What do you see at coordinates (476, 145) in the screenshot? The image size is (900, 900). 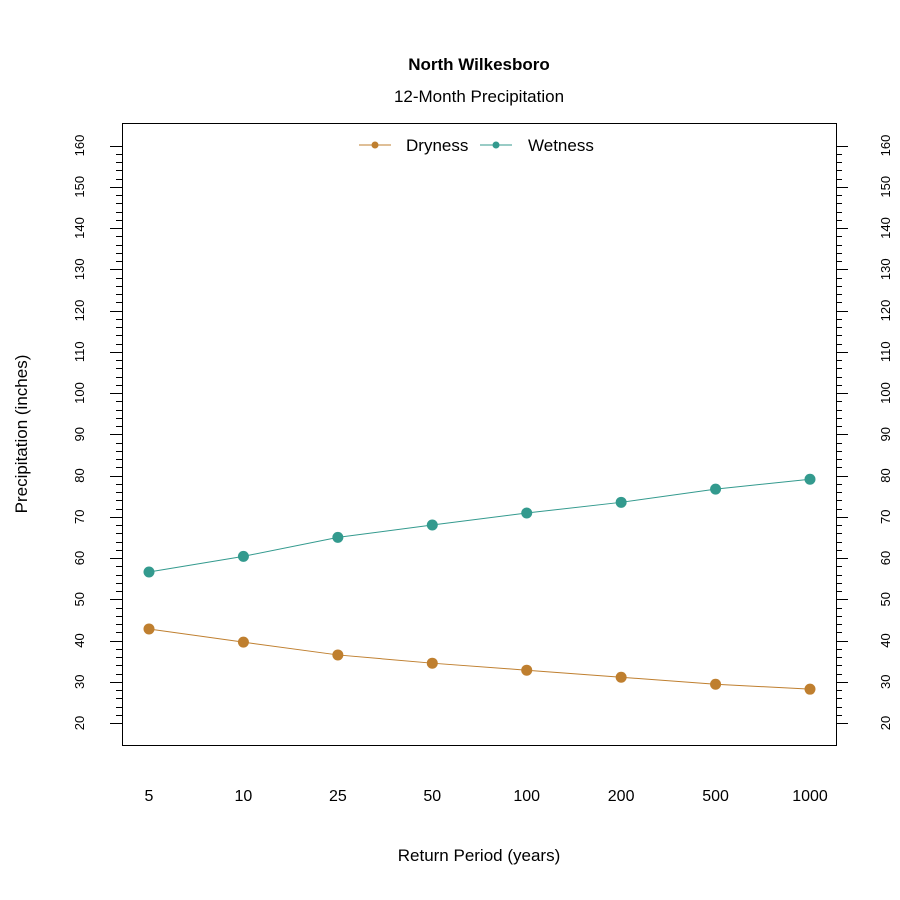 I see `legend: Dryness Wetness` at bounding box center [476, 145].